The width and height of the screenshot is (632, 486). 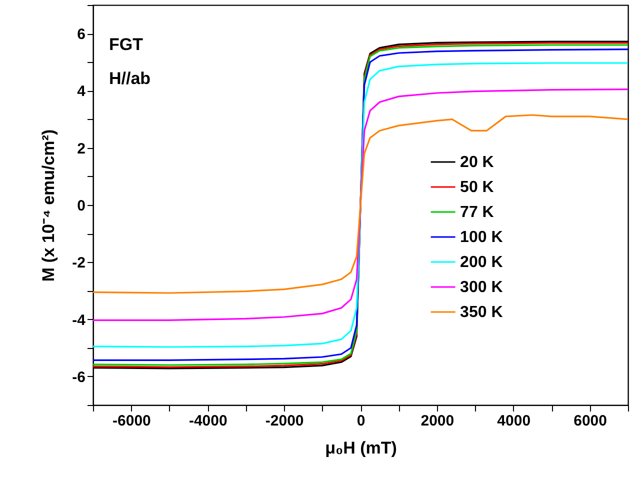 What do you see at coordinates (131, 421) in the screenshot?
I see `x-tick-label: -6000` at bounding box center [131, 421].